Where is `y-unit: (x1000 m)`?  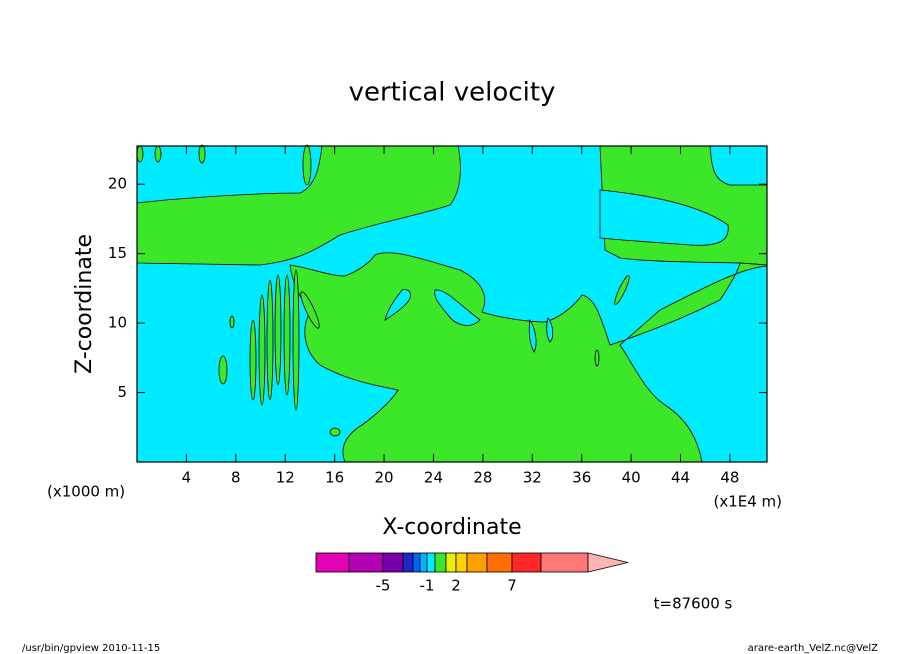 y-unit: (x1000 m) is located at coordinates (86, 492).